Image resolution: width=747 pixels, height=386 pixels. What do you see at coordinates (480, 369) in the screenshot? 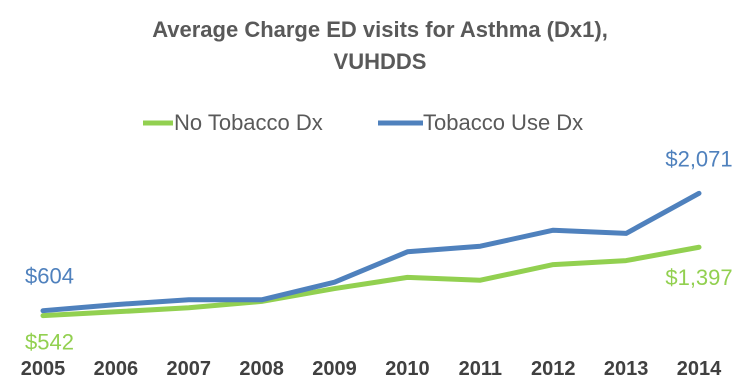
I see `x-tick-label: 2011` at bounding box center [480, 369].